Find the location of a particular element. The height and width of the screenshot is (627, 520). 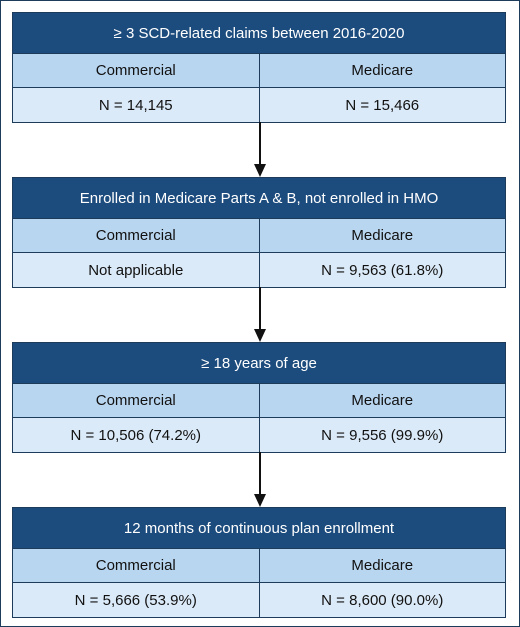

value-row: Not applicable N = 9,563 (61.8%) is located at coordinates (259, 270).